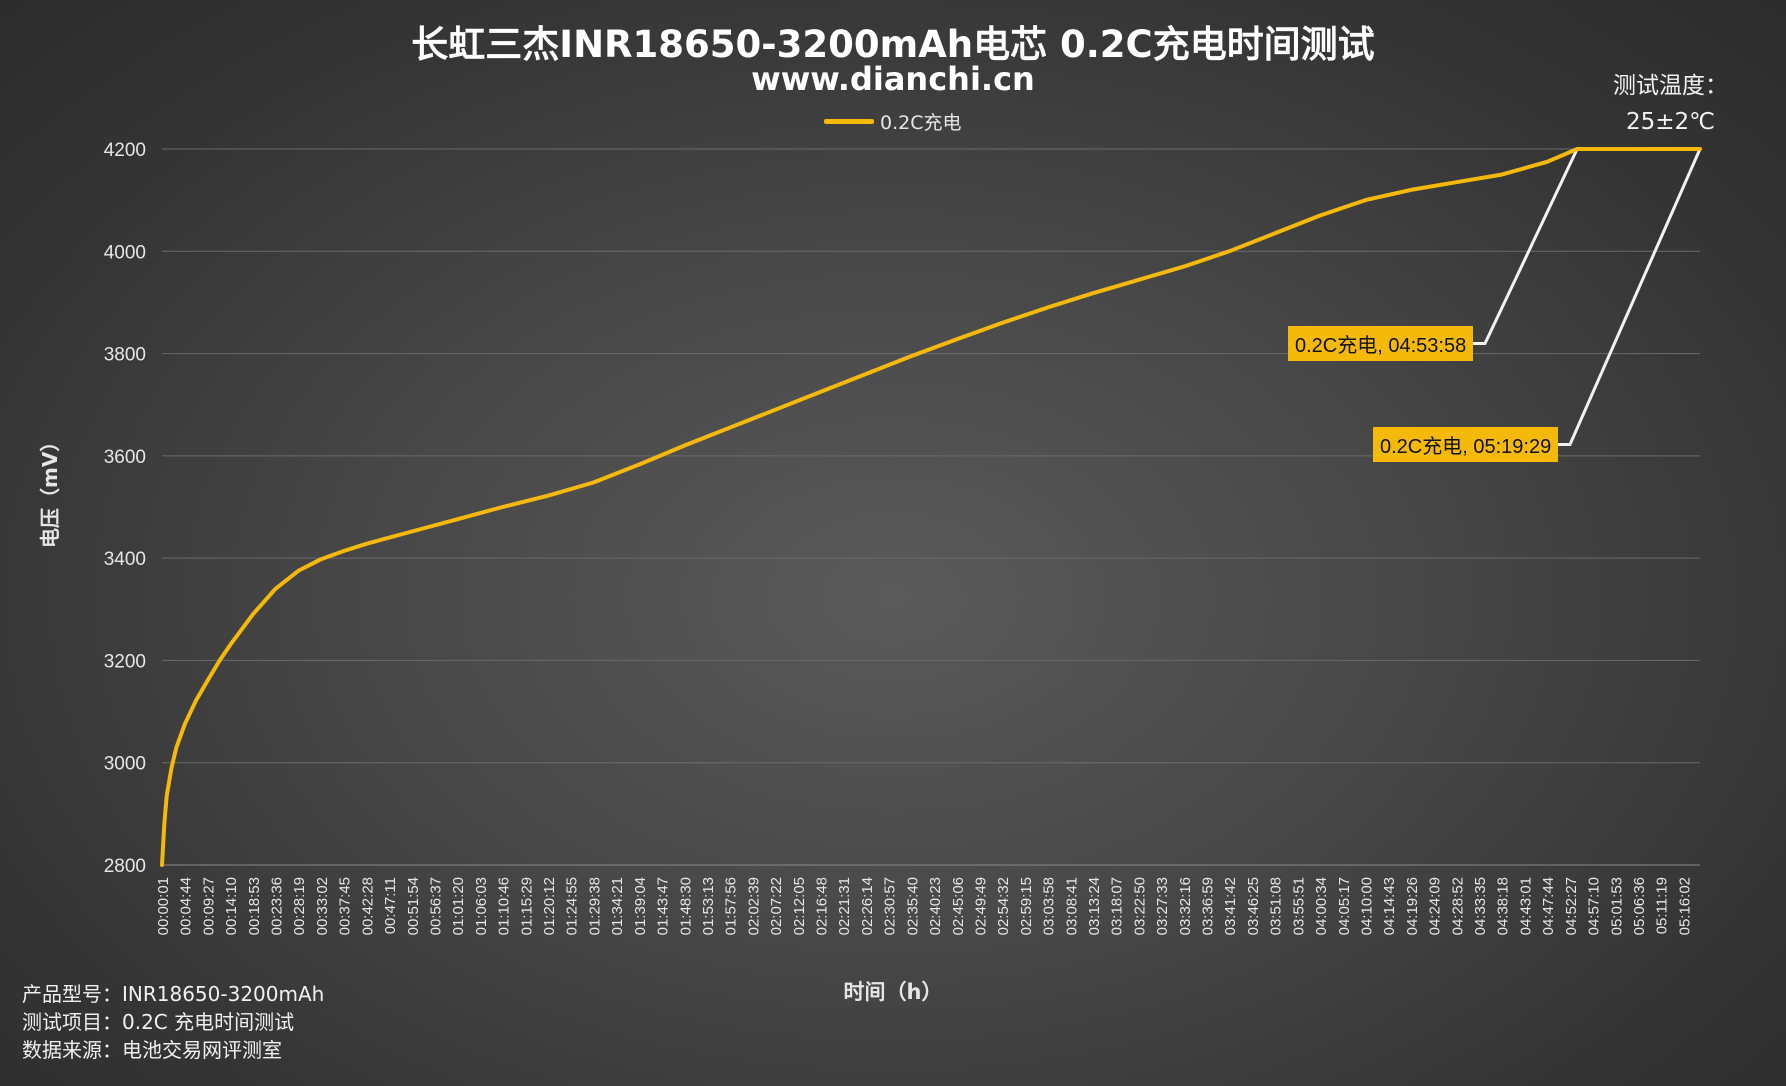  I want to click on annotation-callout-1: 0.2C充电, 05:19:29, so click(1466, 444).